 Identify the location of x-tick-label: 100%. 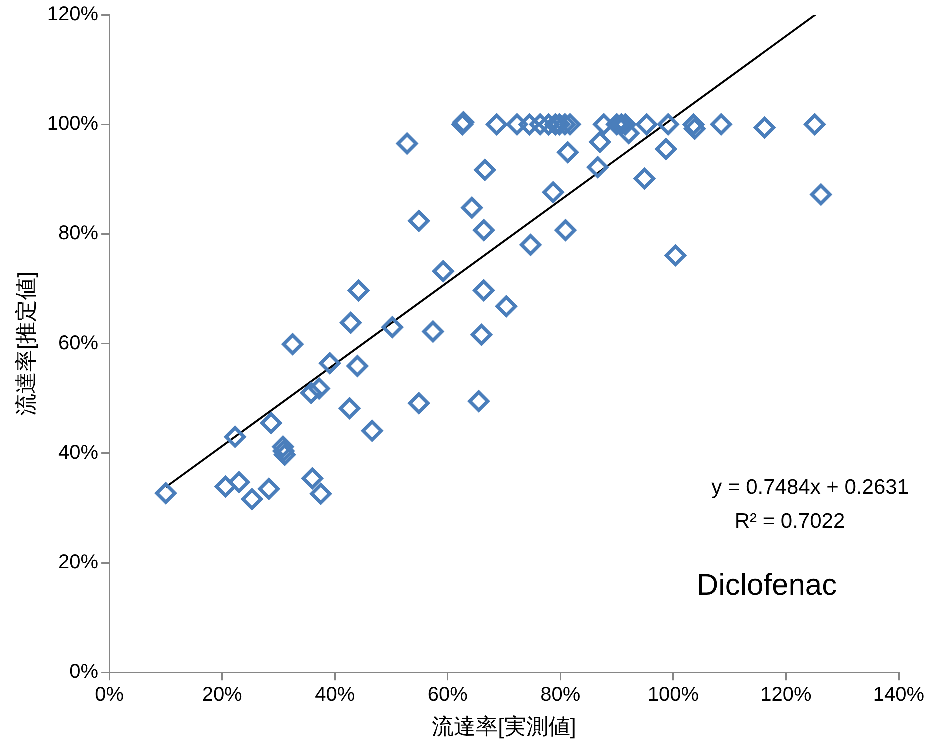
(674, 695).